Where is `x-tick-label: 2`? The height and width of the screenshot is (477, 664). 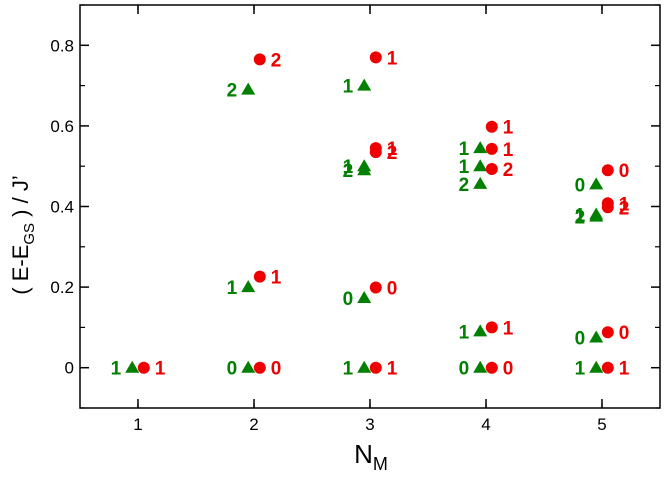 x-tick-label: 2 is located at coordinates (253, 424).